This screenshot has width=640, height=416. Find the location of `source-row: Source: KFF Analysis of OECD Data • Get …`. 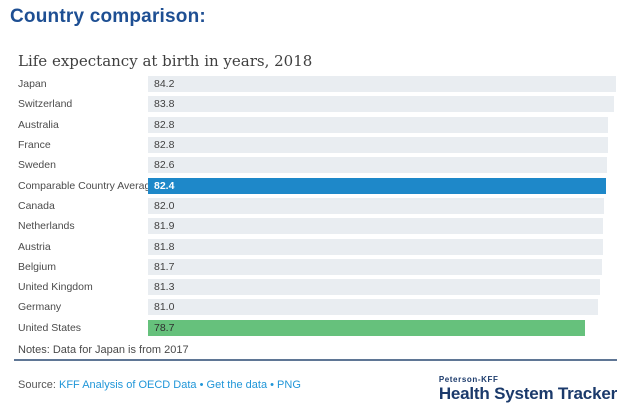

source-row: Source: KFF Analysis of OECD Data • Get … is located at coordinates (159, 385).